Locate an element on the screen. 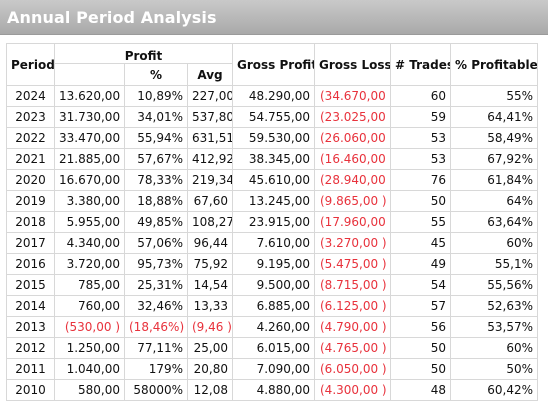 The height and width of the screenshot is (411, 548). cell-pct-profitable: 64% is located at coordinates (494, 201).